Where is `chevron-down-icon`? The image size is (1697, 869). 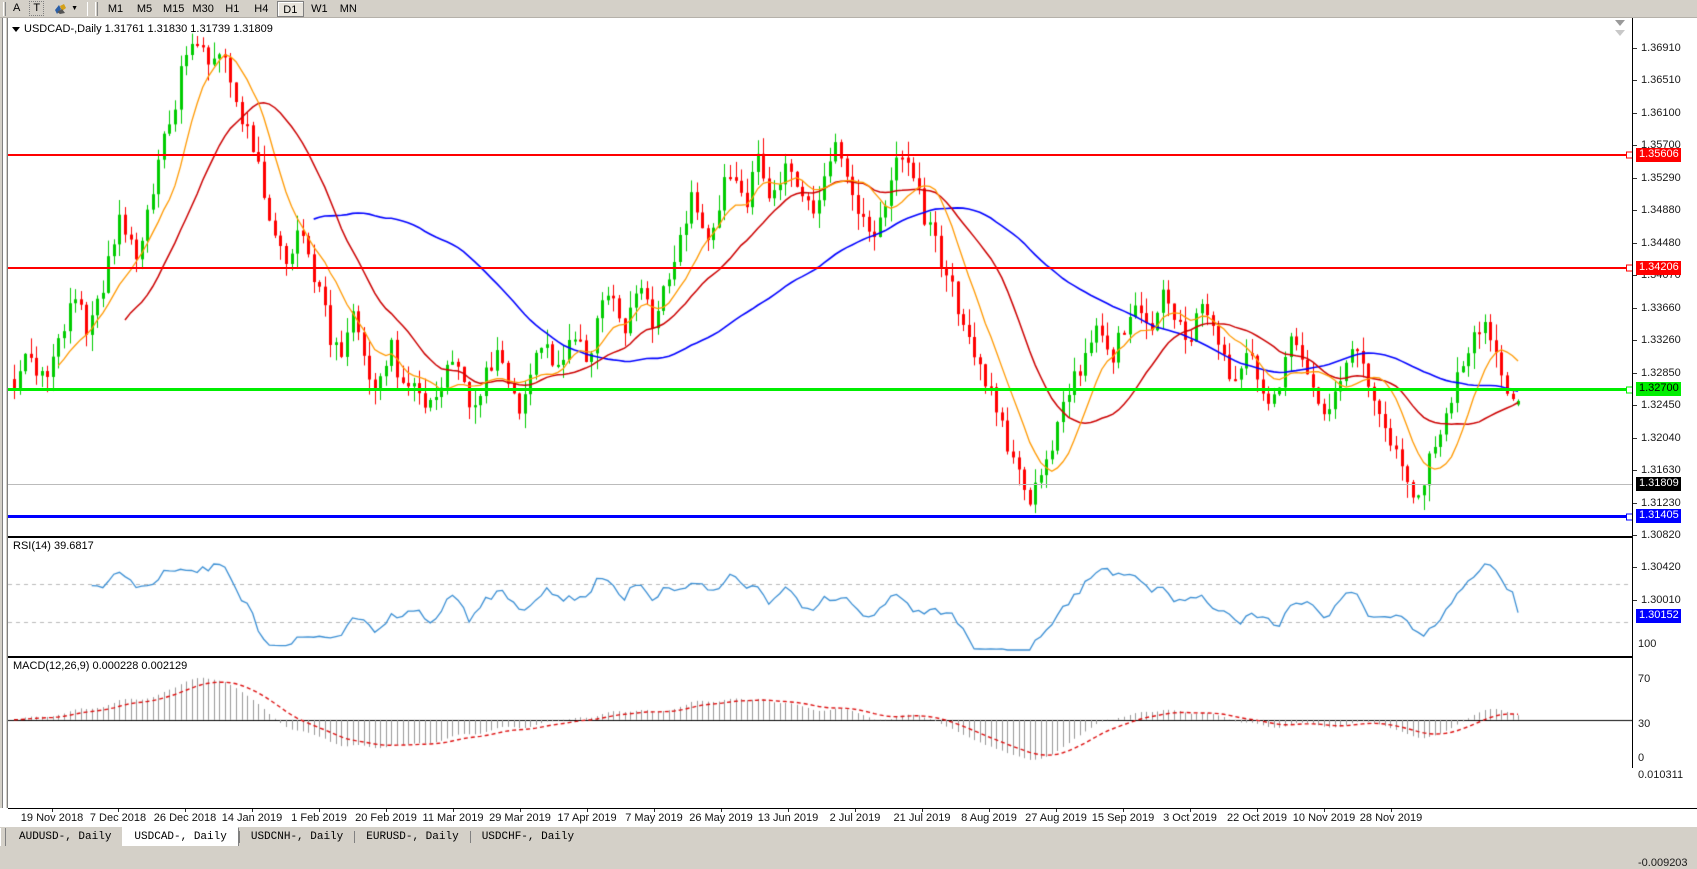
chevron-down-icon is located at coordinates (16, 29).